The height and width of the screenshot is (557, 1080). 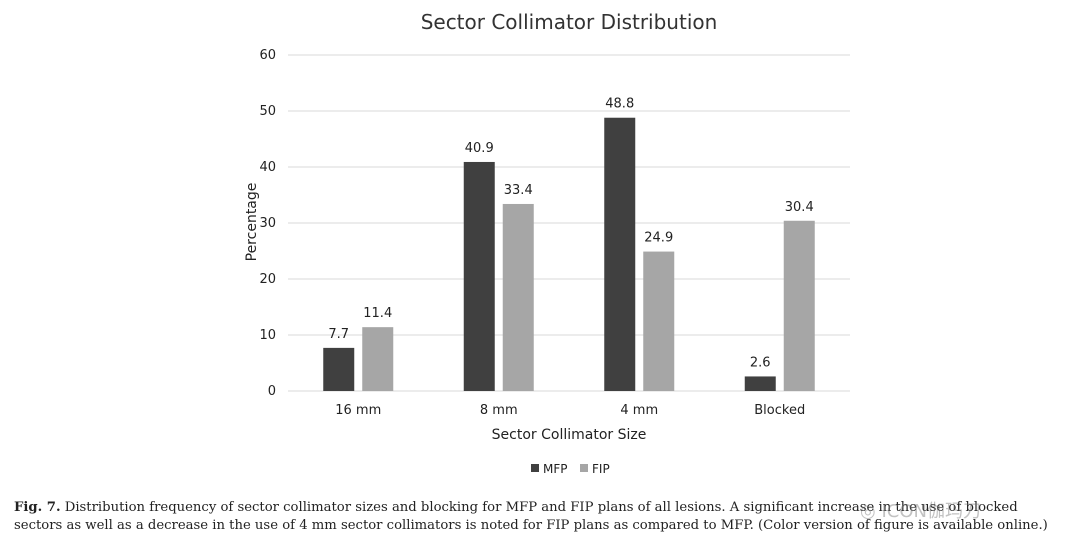 What do you see at coordinates (601, 469) in the screenshot?
I see `legend-label: FIP` at bounding box center [601, 469].